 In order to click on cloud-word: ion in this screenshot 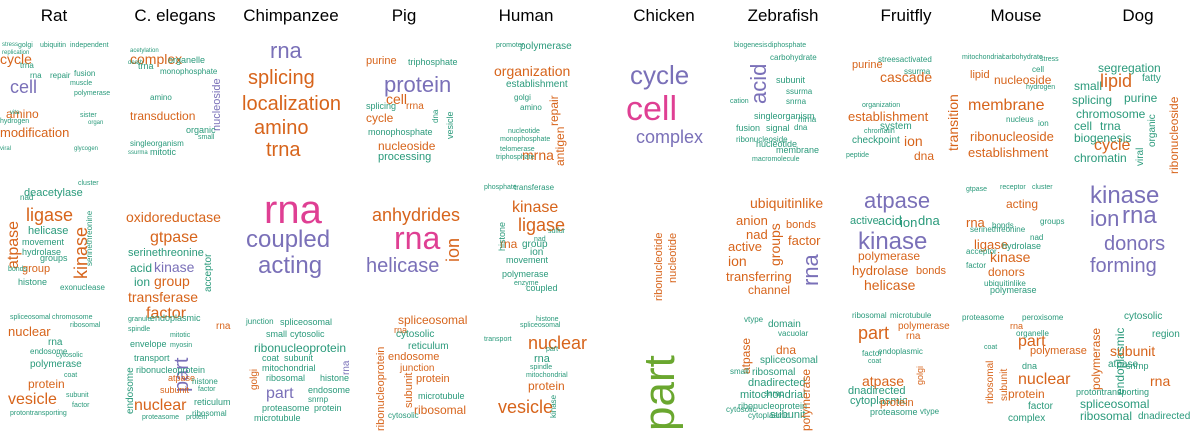, I will do `click(1043, 123)`.